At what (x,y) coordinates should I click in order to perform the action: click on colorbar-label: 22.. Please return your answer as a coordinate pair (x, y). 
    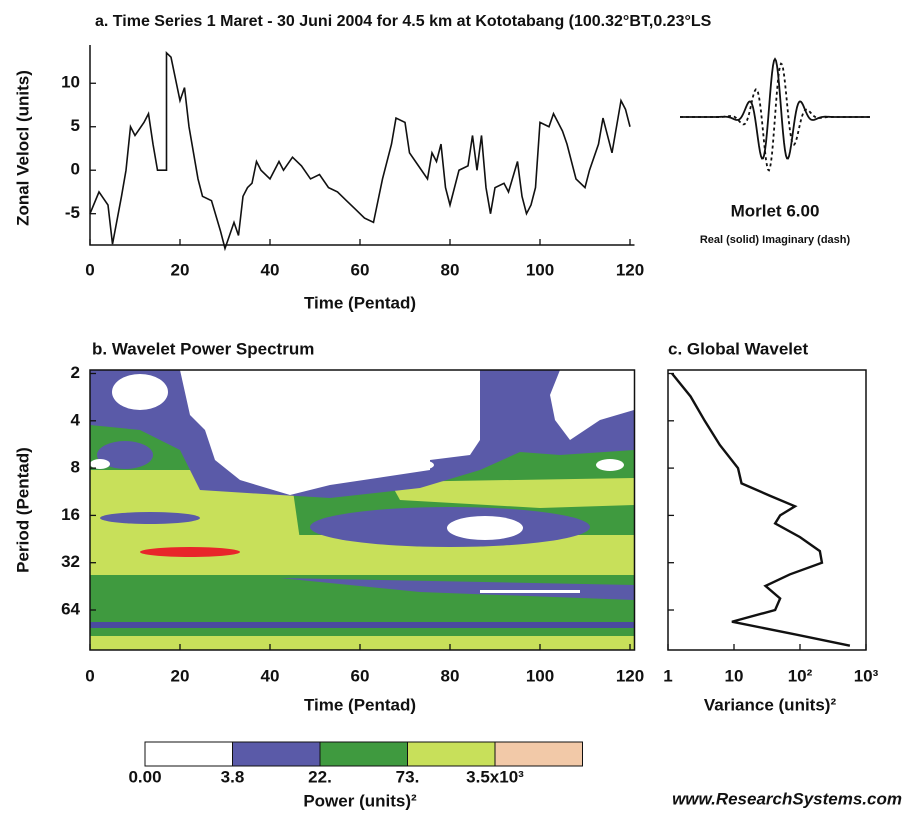
    Looking at the image, I should click on (320, 776).